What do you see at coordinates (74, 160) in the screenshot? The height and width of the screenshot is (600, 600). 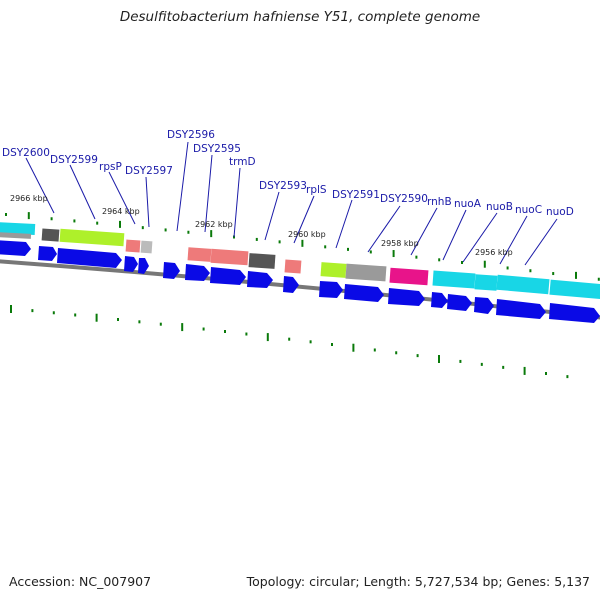 I see `gene-label: DSY2599` at bounding box center [74, 160].